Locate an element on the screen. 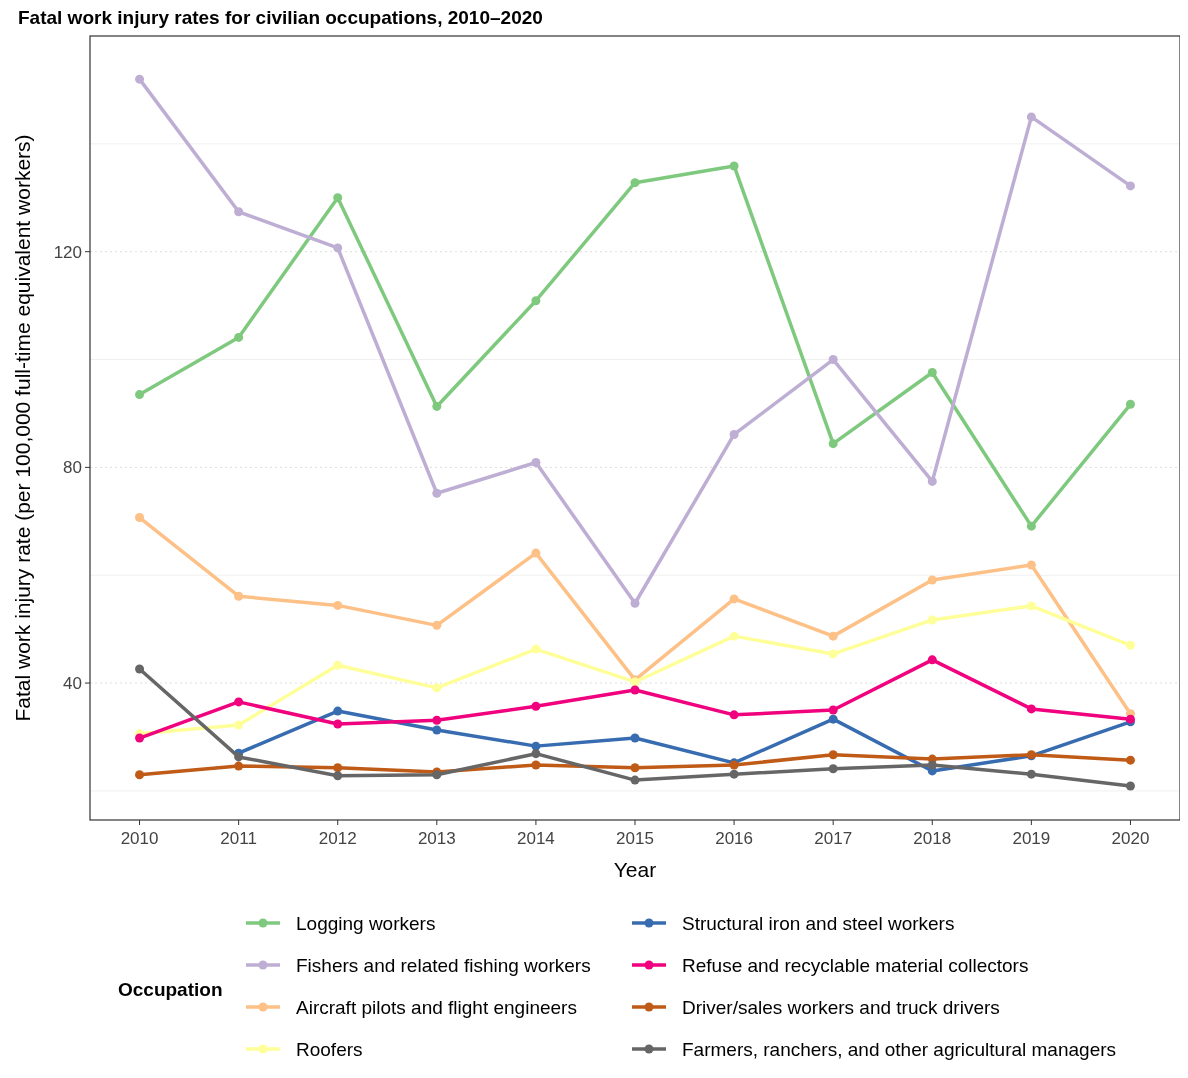 This screenshot has height=1078, width=1188. x-tick-label: 2019 is located at coordinates (1031, 838).